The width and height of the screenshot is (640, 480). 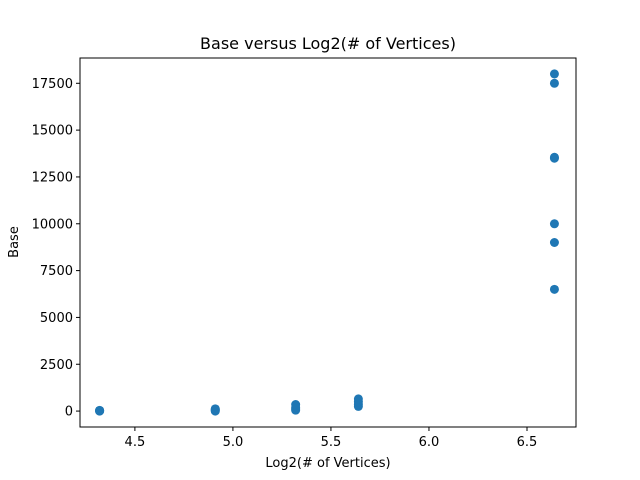 I want to click on y-tick-label: 2500, so click(x=56, y=365).